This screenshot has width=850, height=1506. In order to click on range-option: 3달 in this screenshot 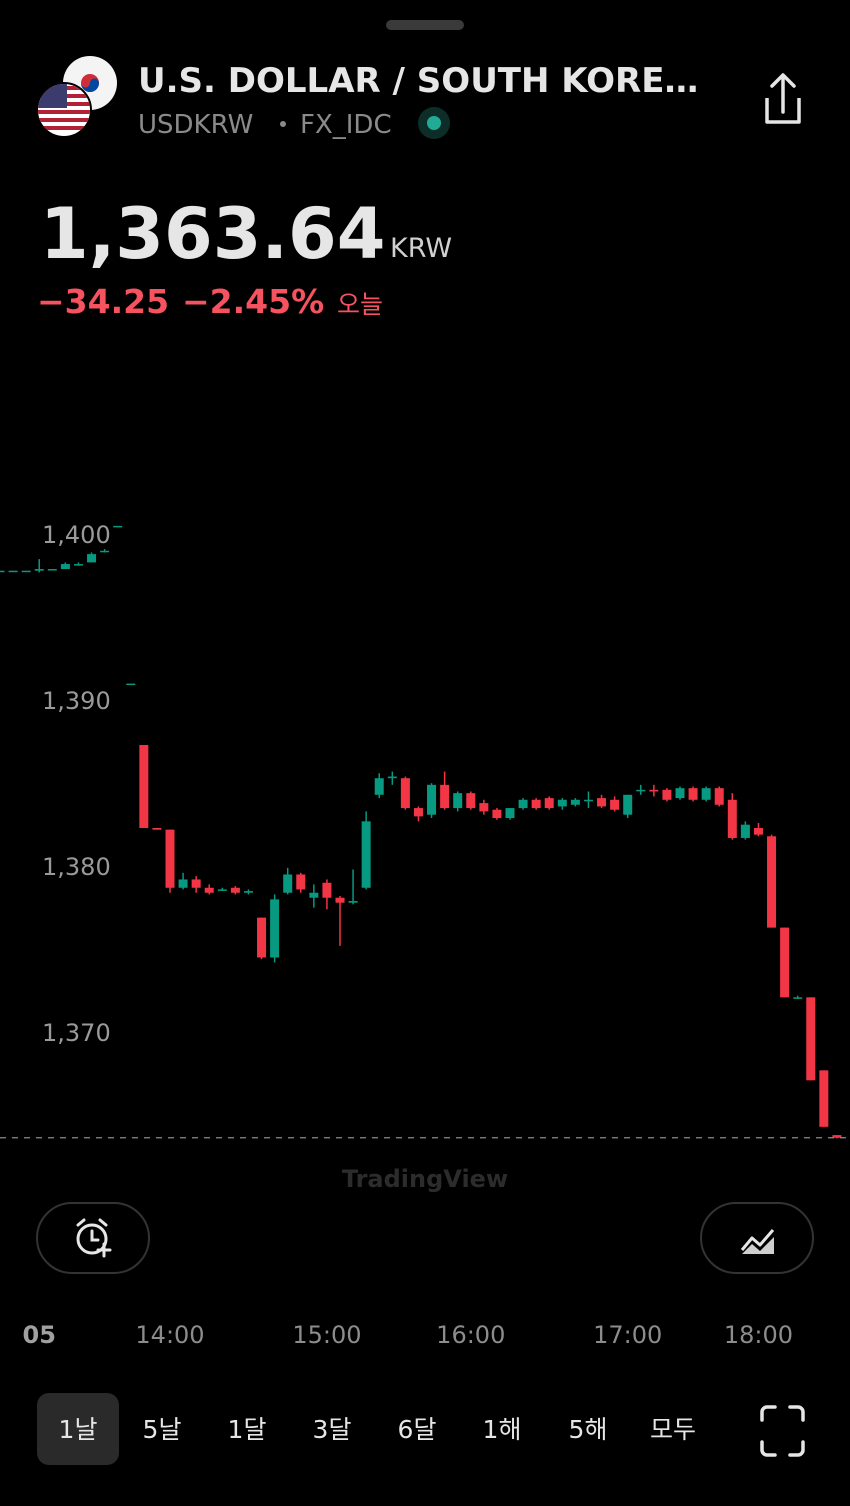, I will do `click(332, 1429)`.